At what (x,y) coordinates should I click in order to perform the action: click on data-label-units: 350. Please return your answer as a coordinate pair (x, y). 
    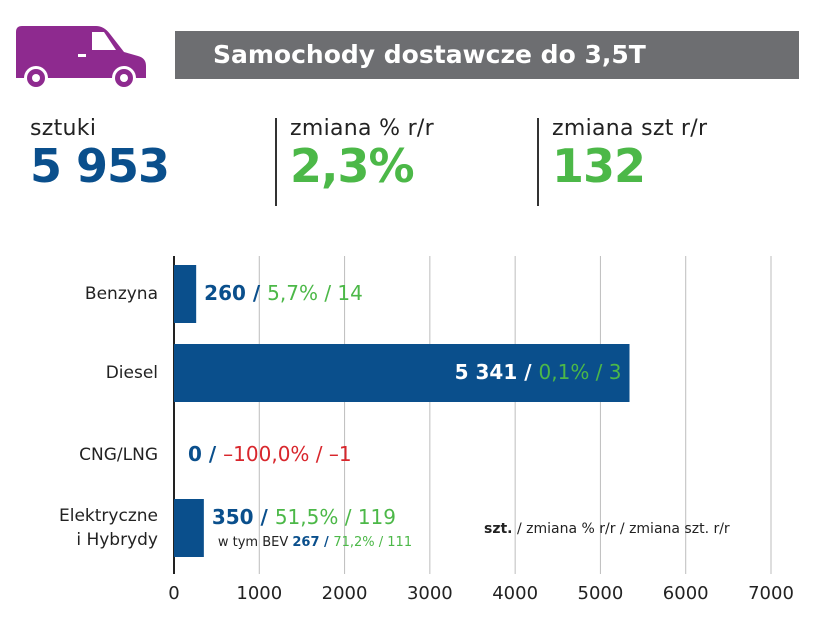
    Looking at the image, I should click on (232, 517).